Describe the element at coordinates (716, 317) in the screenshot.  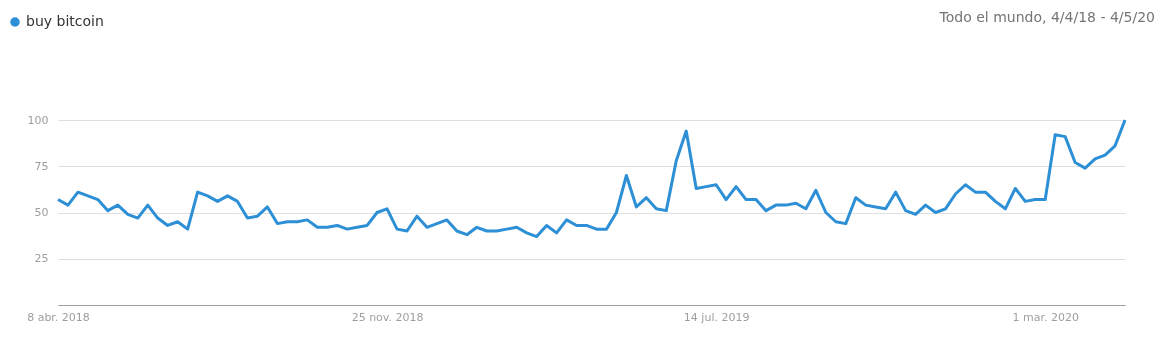
I see `x-tick-label: 14 jul. 2019` at that location.